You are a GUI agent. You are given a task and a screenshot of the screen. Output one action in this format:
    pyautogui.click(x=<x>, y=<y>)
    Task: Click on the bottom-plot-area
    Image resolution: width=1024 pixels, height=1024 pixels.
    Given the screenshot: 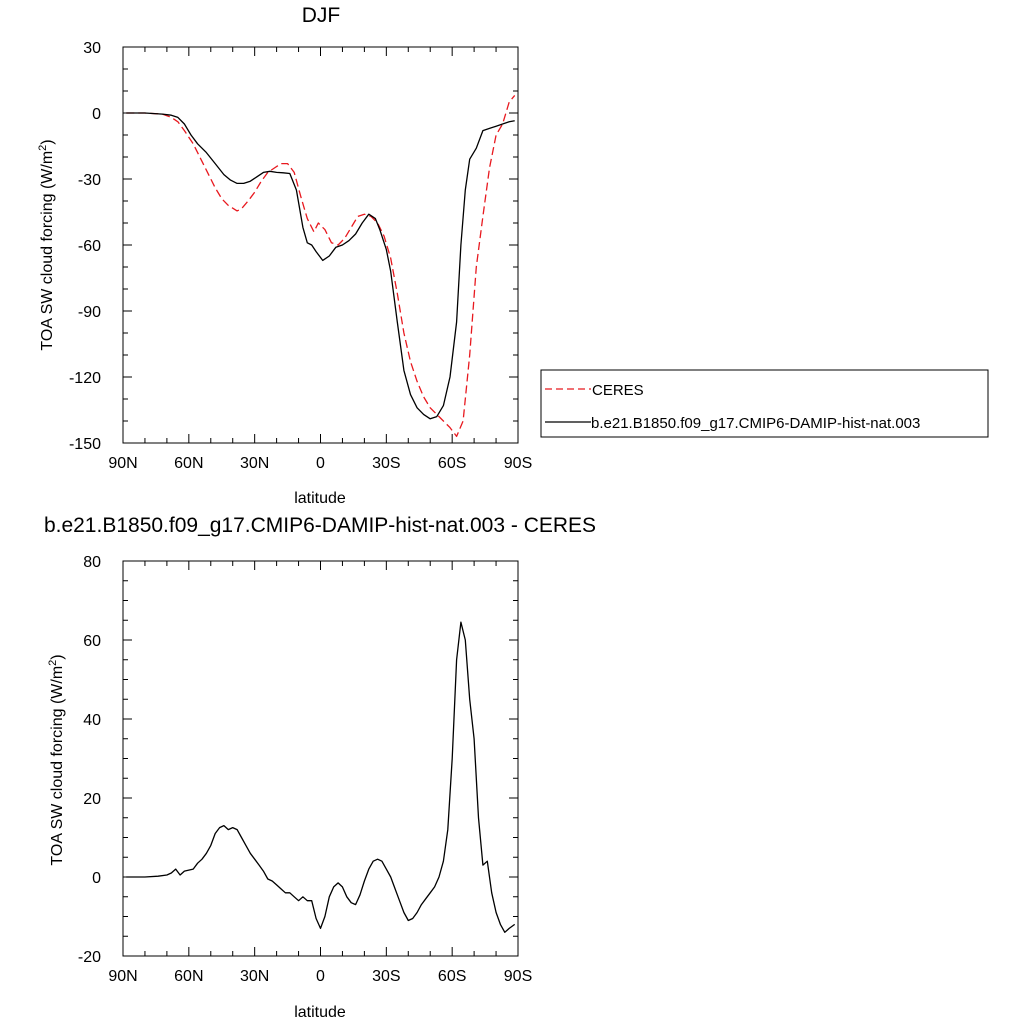 What is the action you would take?
    pyautogui.click(x=321, y=777)
    